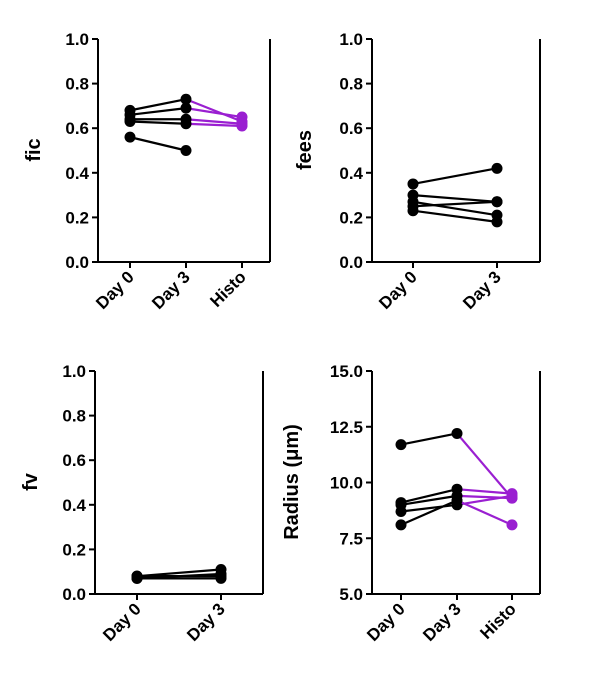 Image resolution: width=597 pixels, height=686 pixels. Describe the element at coordinates (292, 482) in the screenshot. I see `y-axis-label: Radius (μm)` at that location.